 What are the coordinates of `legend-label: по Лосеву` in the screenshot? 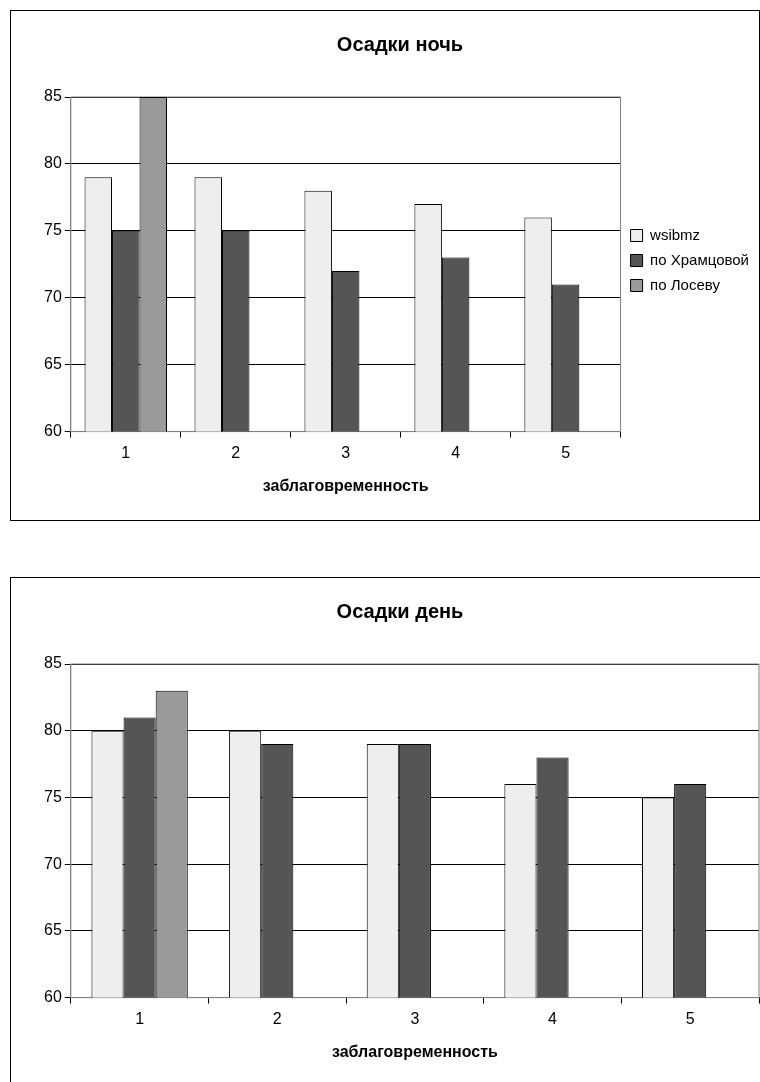 It's located at (685, 284).